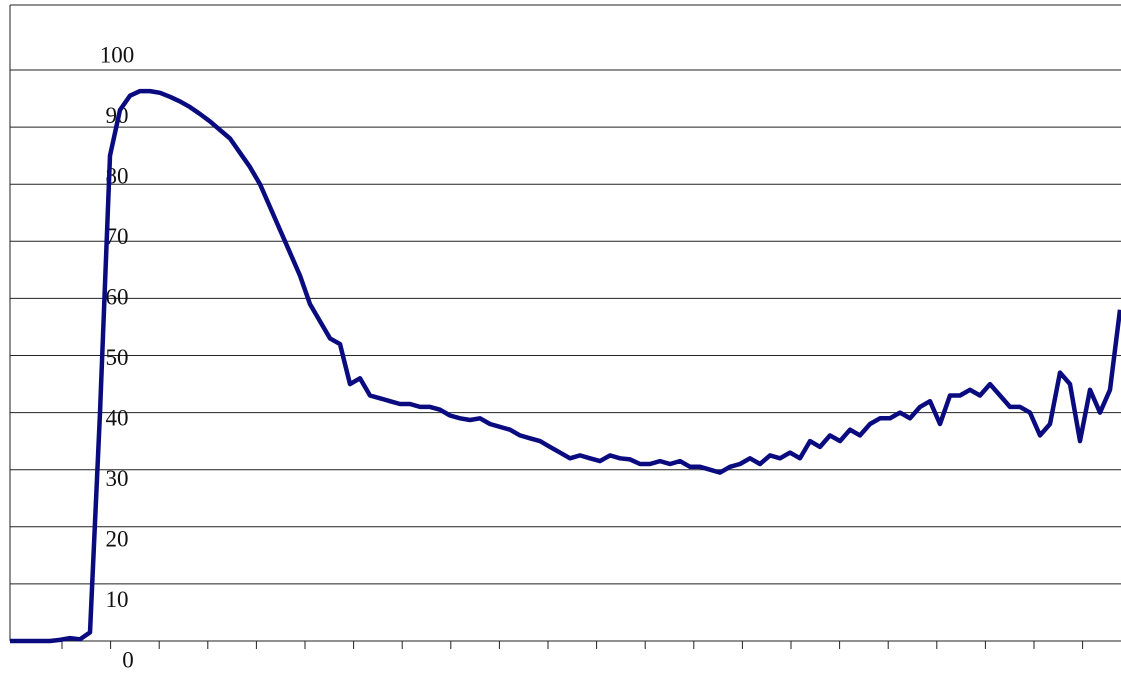 Image resolution: width=1121 pixels, height=675 pixels. What do you see at coordinates (117, 357) in the screenshot?
I see `y-tick-label: 50` at bounding box center [117, 357].